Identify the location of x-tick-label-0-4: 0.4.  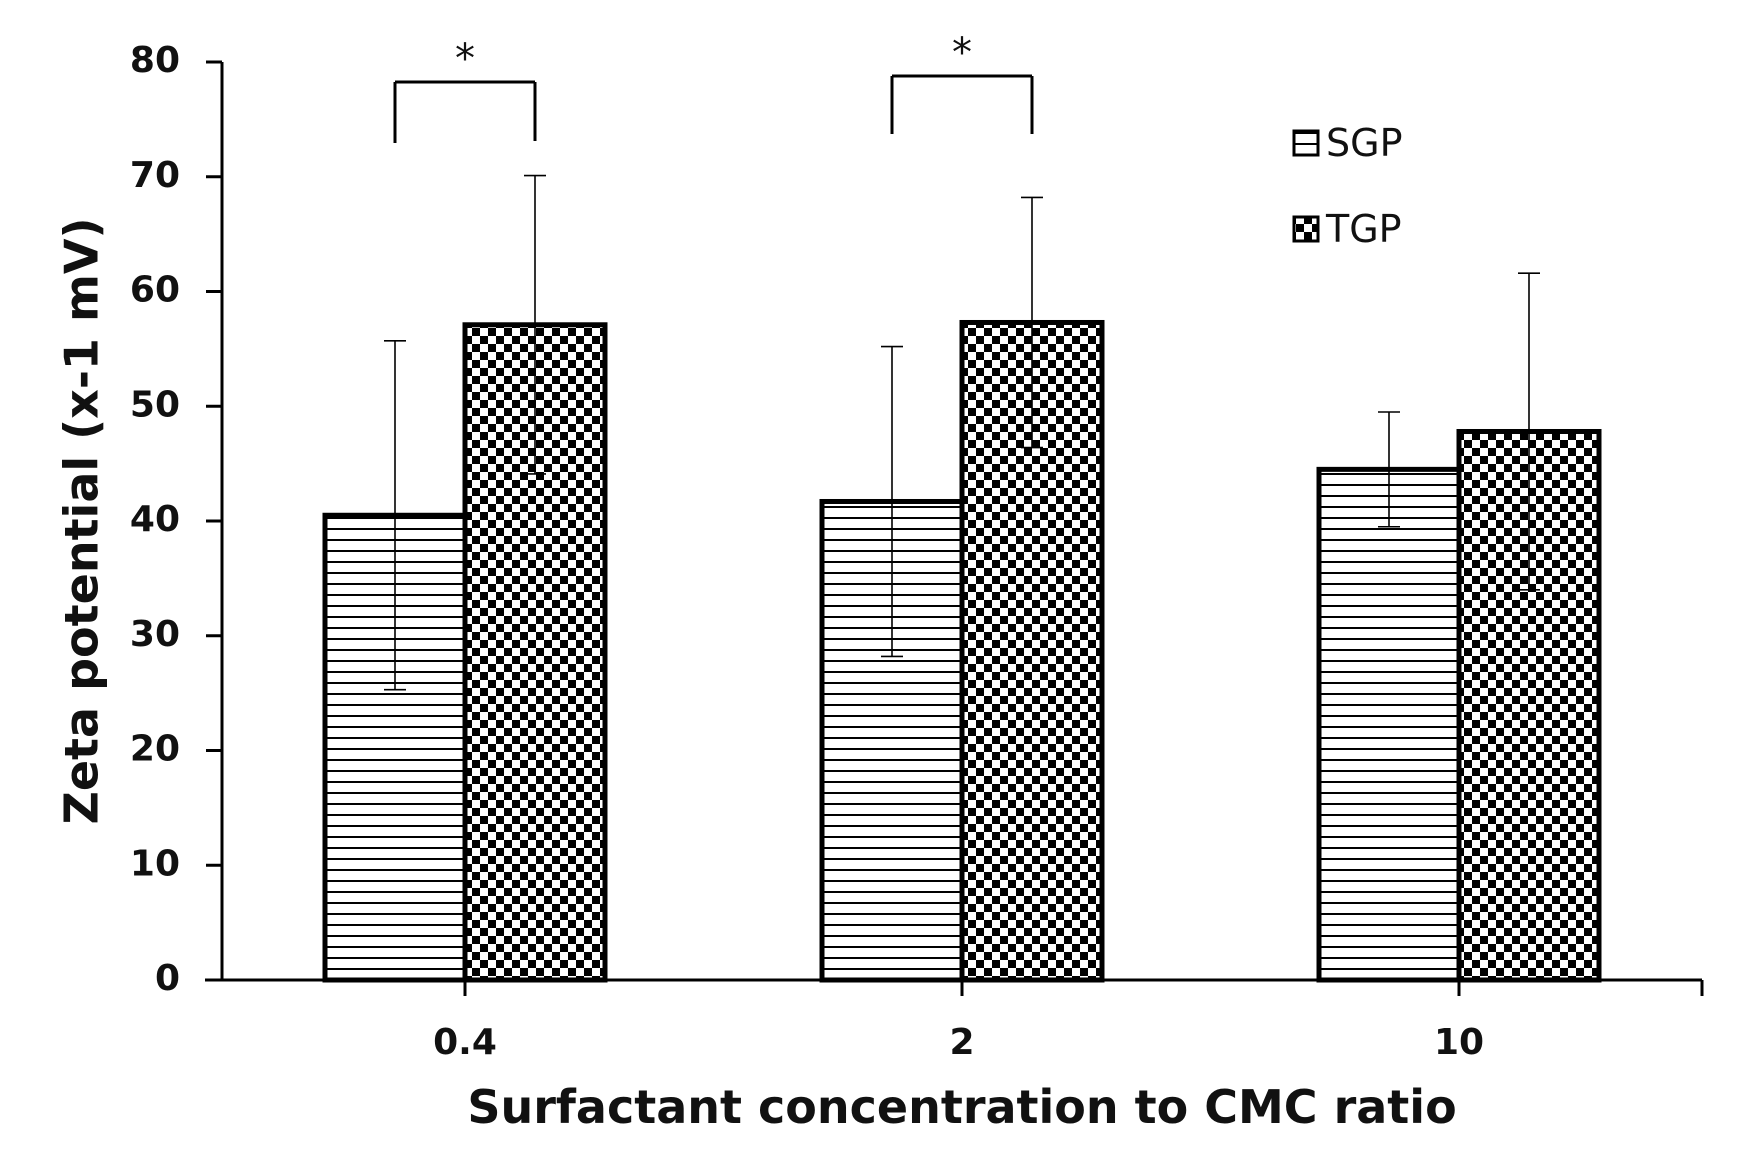
(465, 1042).